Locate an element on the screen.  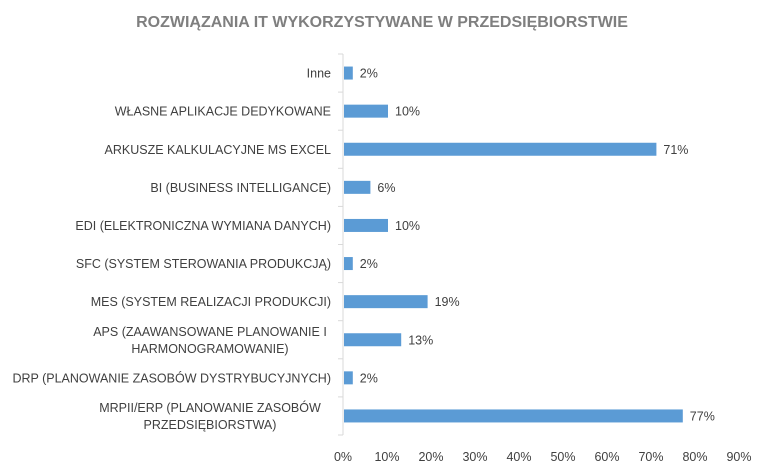
category-label: MES (SYSTEM REALIZACJI PRODUKCJI) is located at coordinates (211, 302).